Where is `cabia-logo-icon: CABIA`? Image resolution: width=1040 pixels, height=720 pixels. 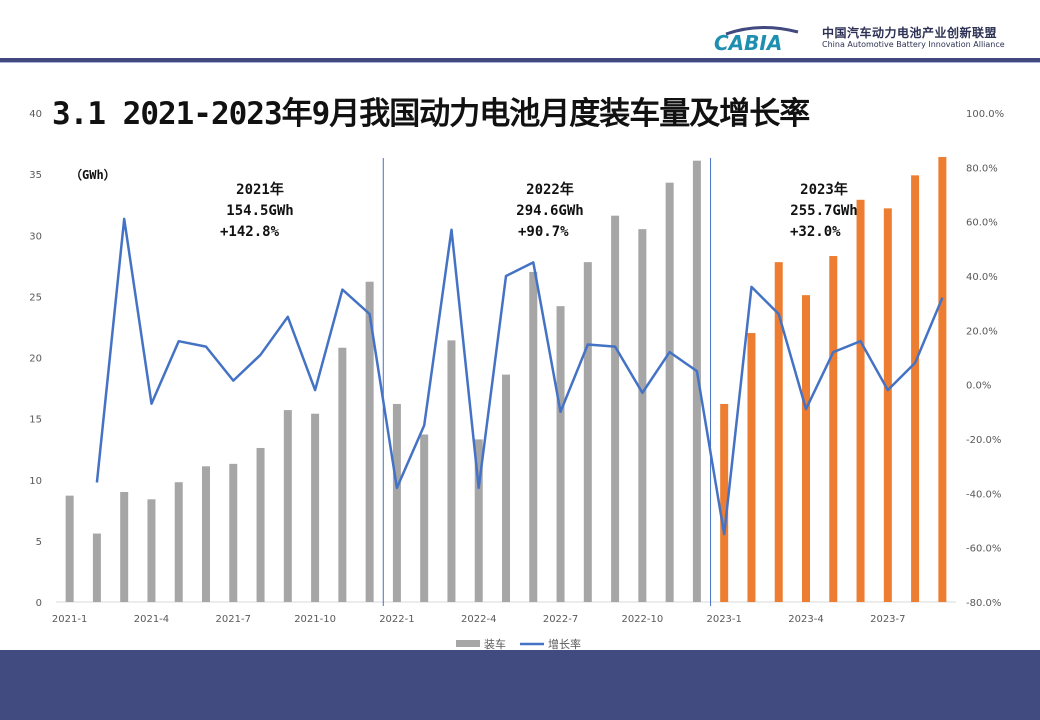 cabia-logo-icon: CABIA is located at coordinates (756, 38).